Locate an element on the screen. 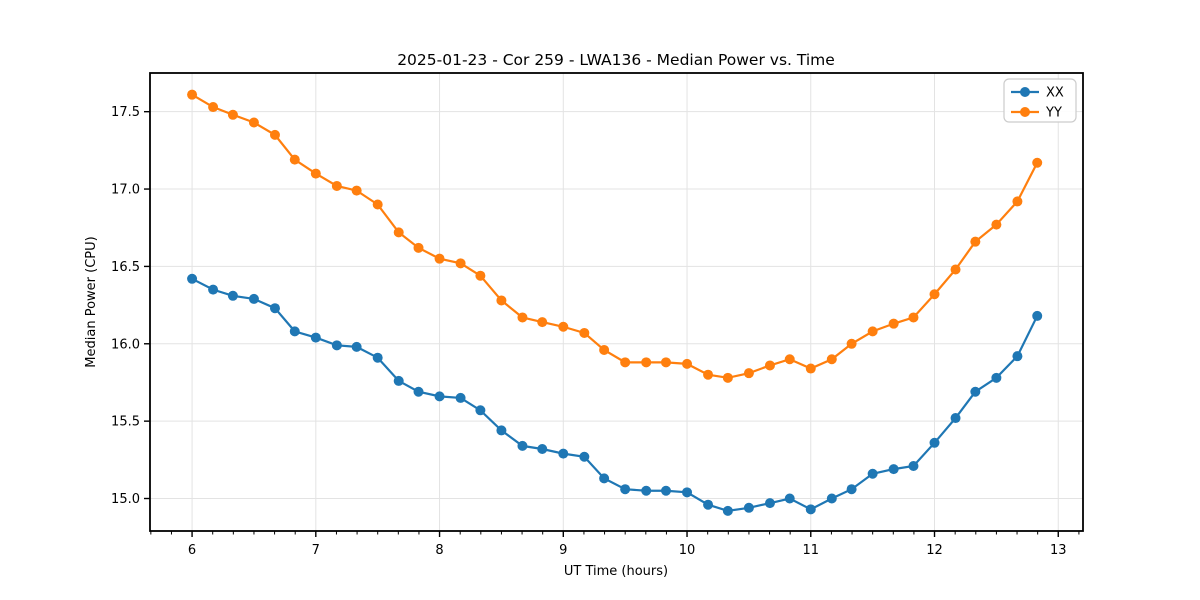 Image resolution: width=1200 pixels, height=600 pixels. y-axis-label: Median Power (CPU) is located at coordinates (91, 301).